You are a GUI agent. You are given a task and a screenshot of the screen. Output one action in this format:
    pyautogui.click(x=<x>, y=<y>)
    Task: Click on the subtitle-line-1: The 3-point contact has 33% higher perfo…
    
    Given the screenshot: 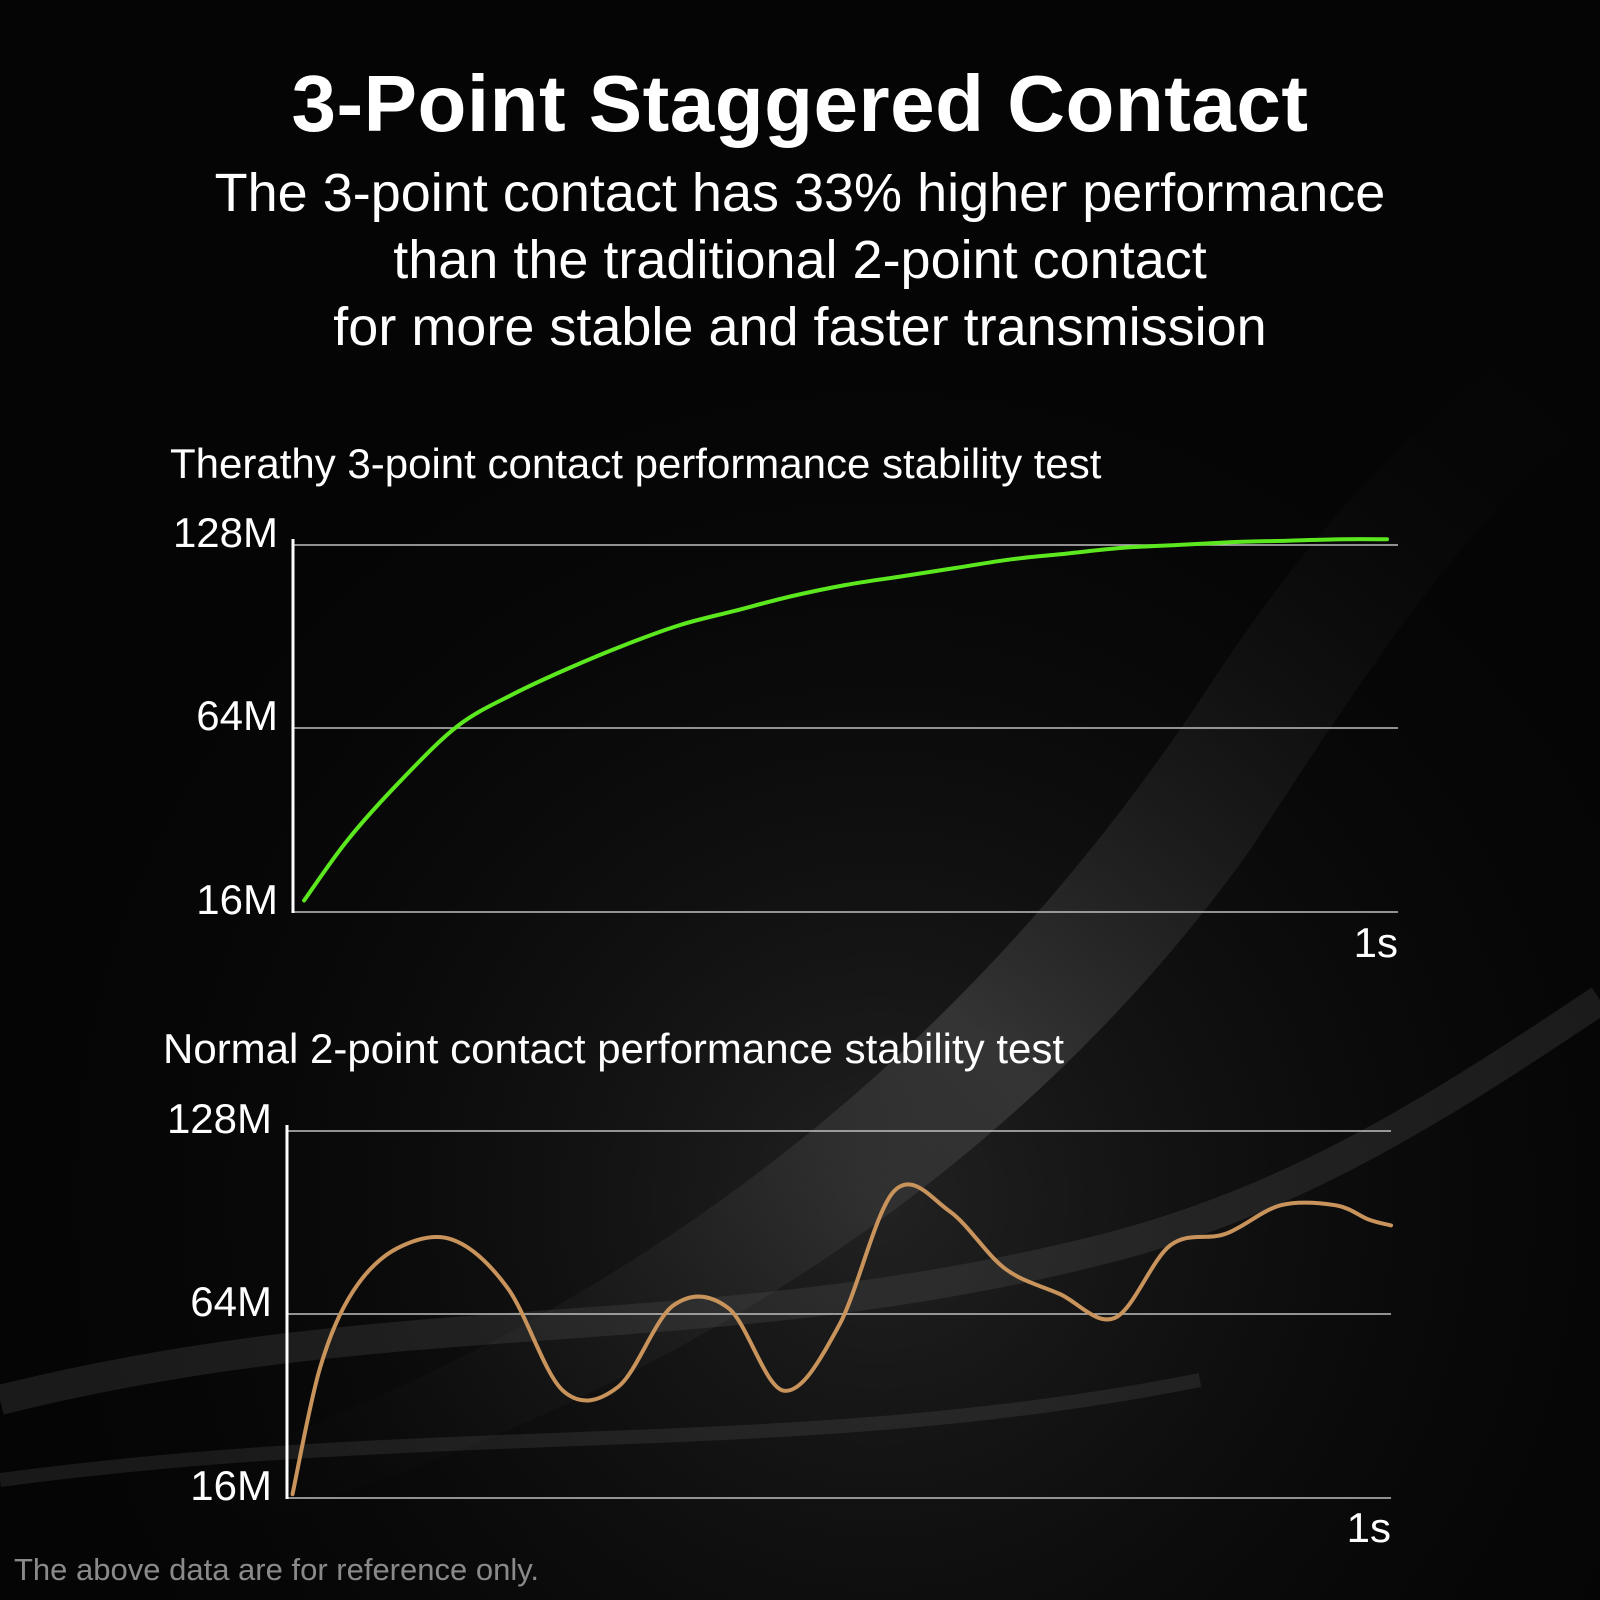 What is the action you would take?
    pyautogui.click(x=800, y=193)
    